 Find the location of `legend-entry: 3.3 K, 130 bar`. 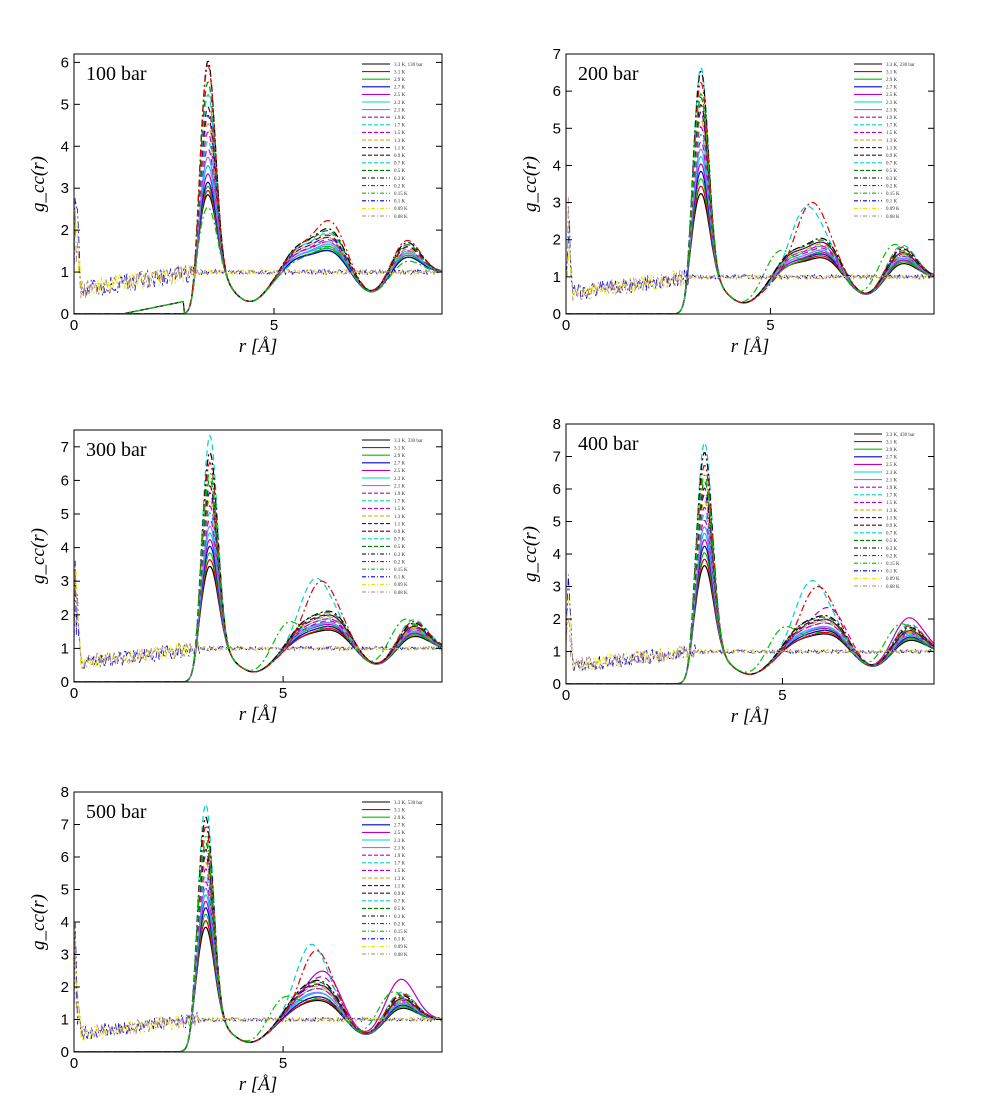

legend-entry: 3.3 K, 130 bar is located at coordinates (408, 65).